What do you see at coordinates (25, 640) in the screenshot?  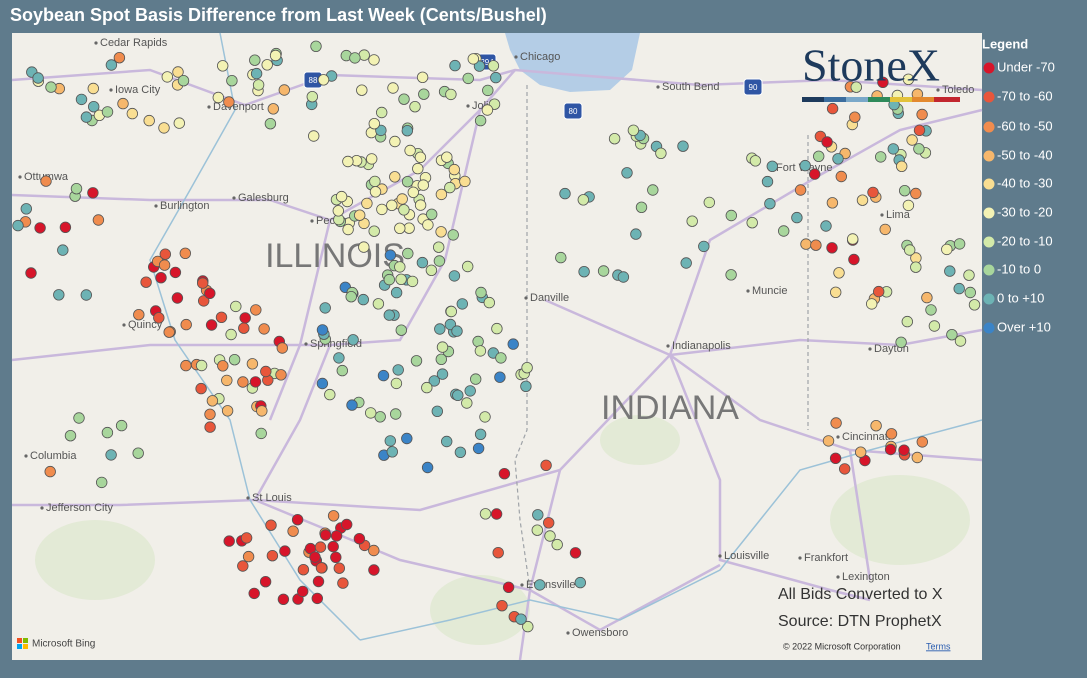 I see `bing-icon` at bounding box center [25, 640].